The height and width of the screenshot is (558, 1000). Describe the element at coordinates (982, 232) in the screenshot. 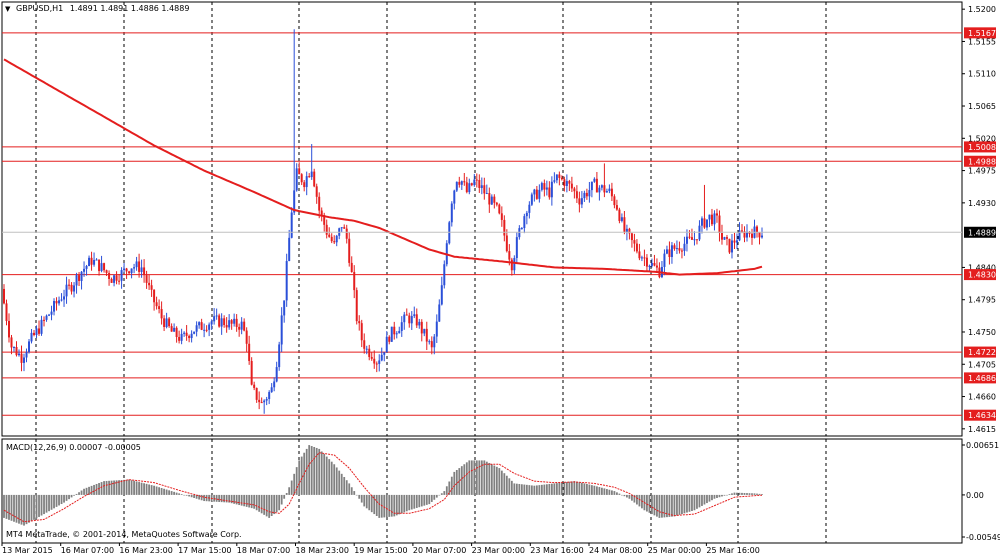

I see `svg-text: 1.4889` at that location.